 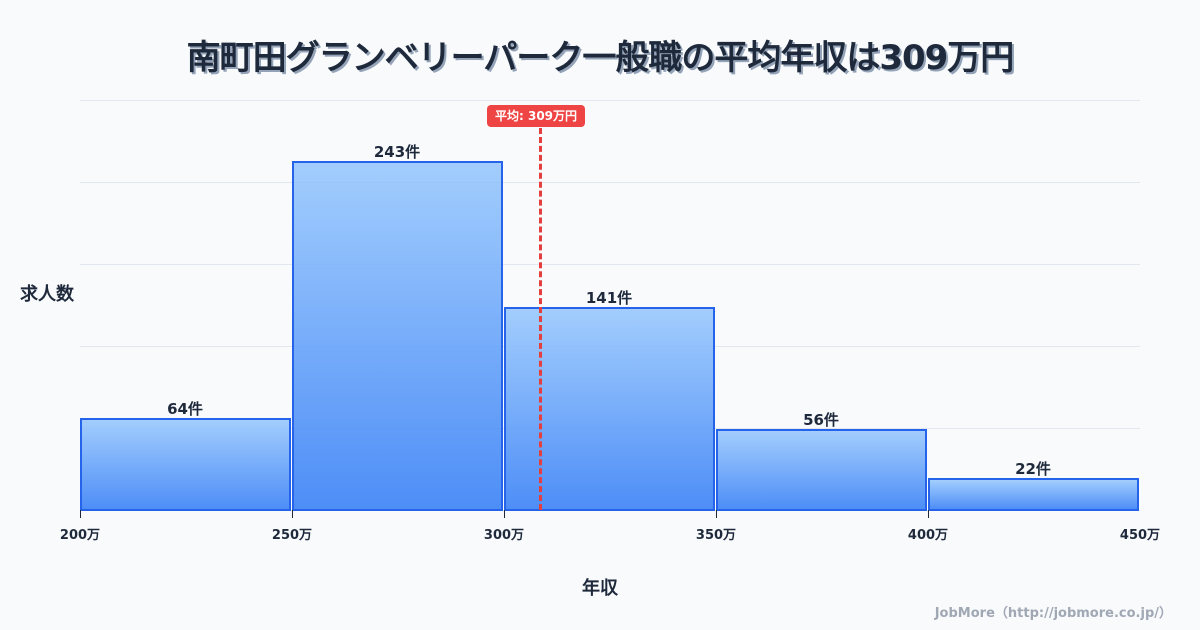 What do you see at coordinates (609, 298) in the screenshot?
I see `bar-value-label: 141件` at bounding box center [609, 298].